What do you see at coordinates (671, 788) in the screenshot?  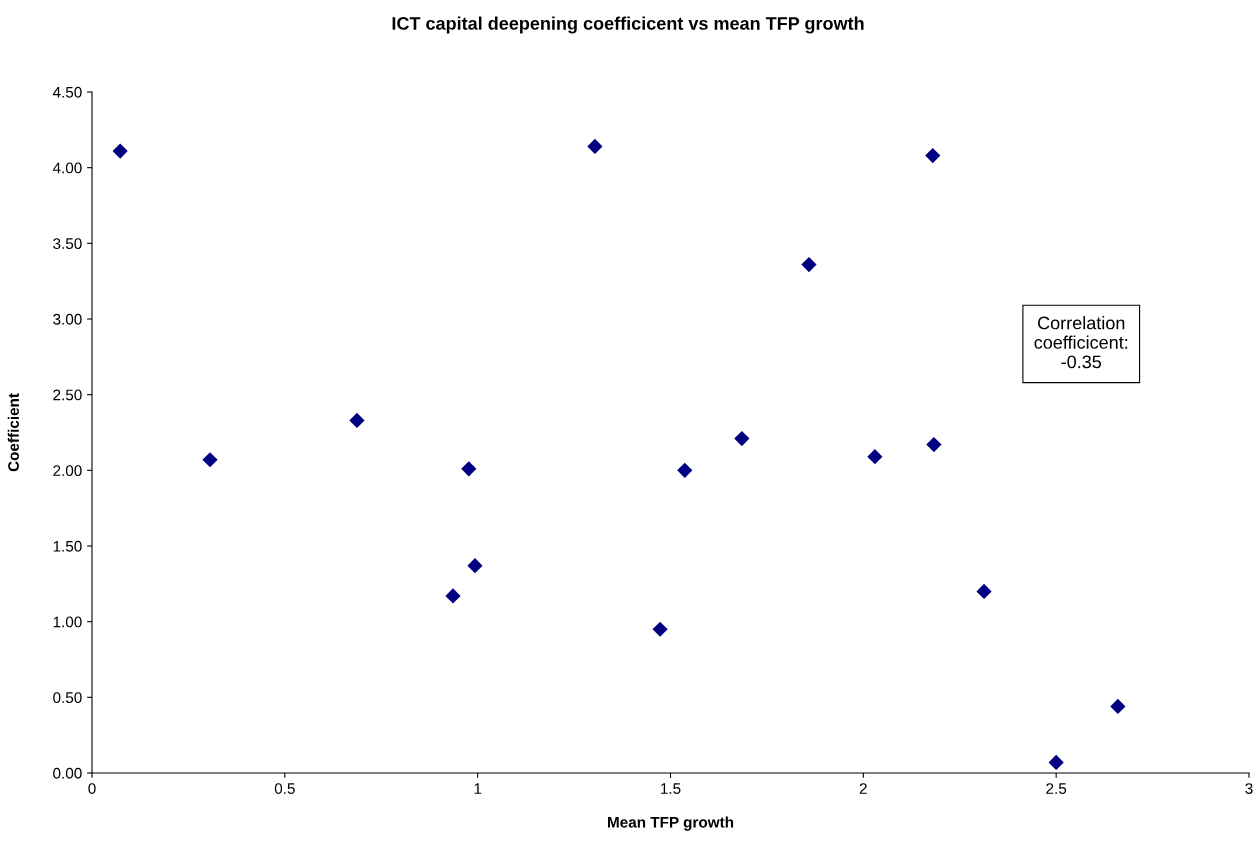 I see `x-tick-label: 1.5` at bounding box center [671, 788].